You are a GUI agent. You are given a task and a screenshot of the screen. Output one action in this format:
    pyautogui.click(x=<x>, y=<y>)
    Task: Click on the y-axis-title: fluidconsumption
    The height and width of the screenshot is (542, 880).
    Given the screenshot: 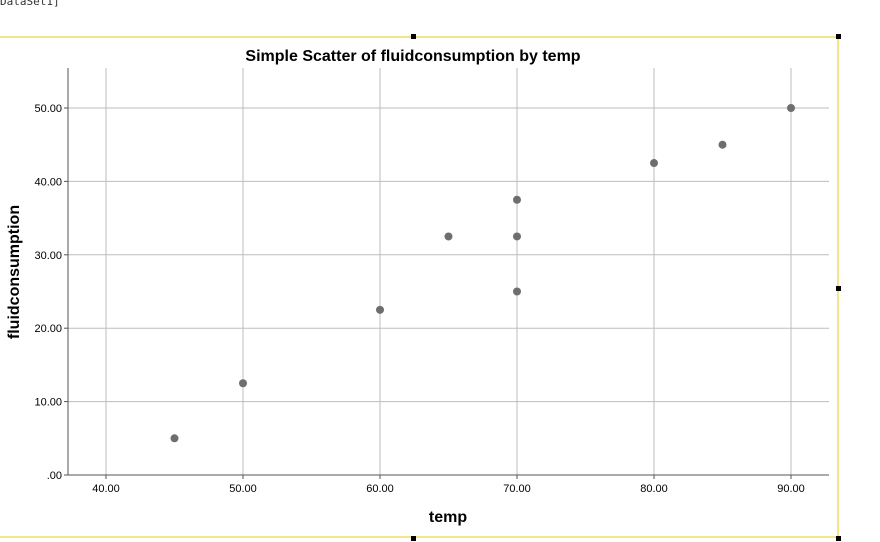 What is the action you would take?
    pyautogui.click(x=14, y=272)
    